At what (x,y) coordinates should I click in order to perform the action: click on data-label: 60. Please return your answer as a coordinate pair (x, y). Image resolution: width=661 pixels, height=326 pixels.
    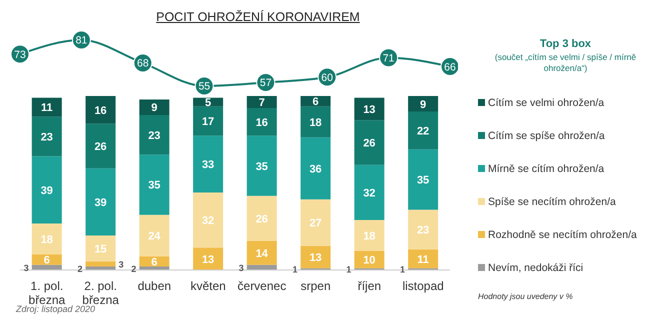
    Looking at the image, I should click on (327, 78).